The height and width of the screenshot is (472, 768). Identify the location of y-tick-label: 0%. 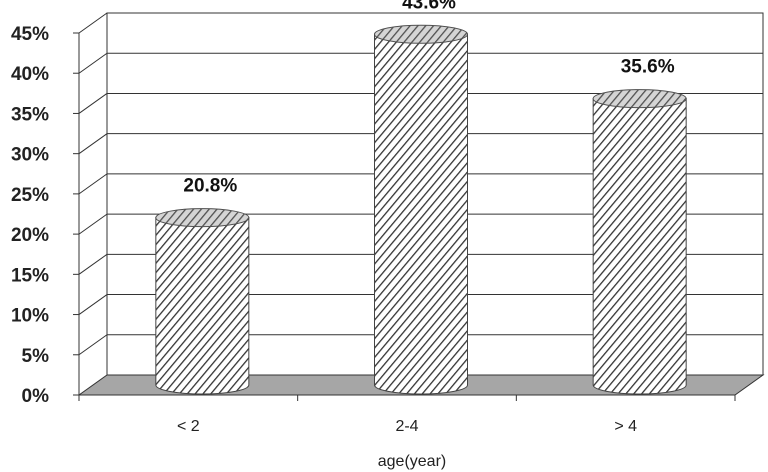
(36, 396).